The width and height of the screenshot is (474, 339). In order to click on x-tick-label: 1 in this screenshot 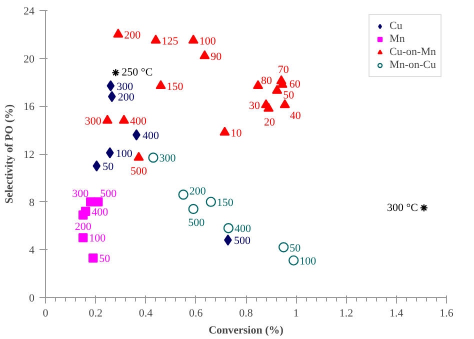, I will do `click(296, 314)`.